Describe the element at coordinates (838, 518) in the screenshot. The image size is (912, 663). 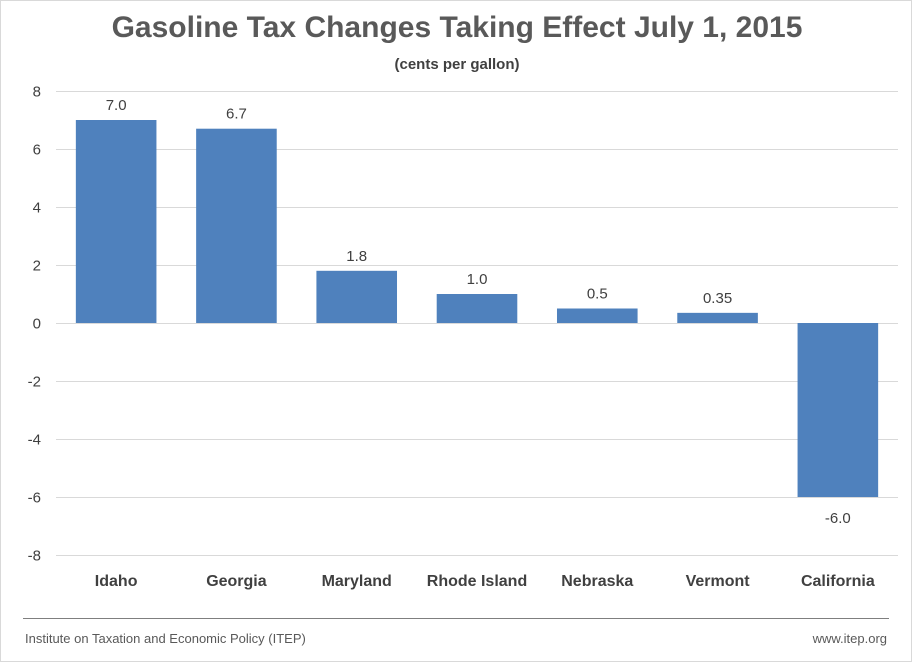
I see `data-label: -6.0` at that location.